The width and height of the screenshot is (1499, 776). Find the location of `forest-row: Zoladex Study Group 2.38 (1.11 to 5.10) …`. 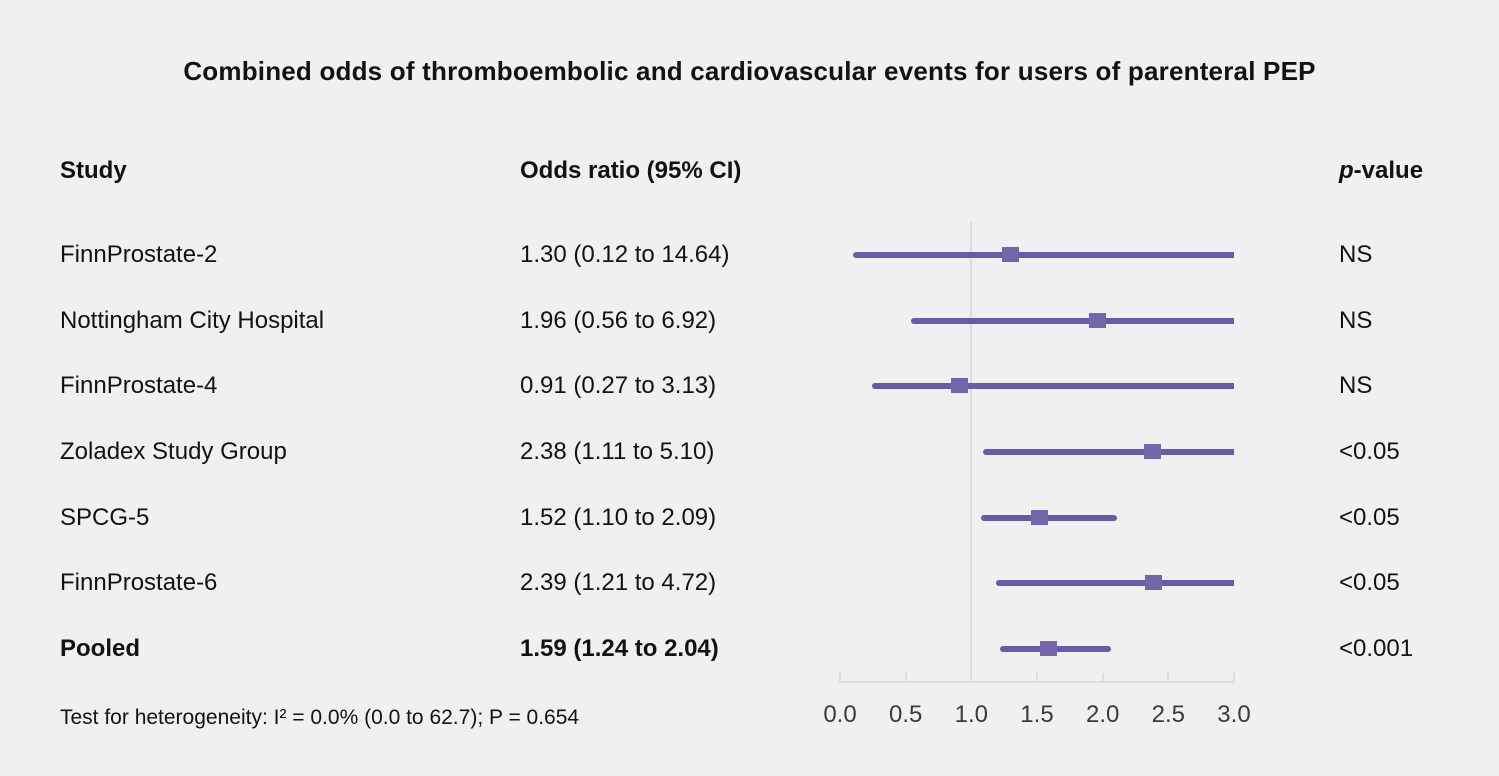

forest-row: Zoladex Study Group 2.38 (1.11 to 5.10) … is located at coordinates (749, 452).